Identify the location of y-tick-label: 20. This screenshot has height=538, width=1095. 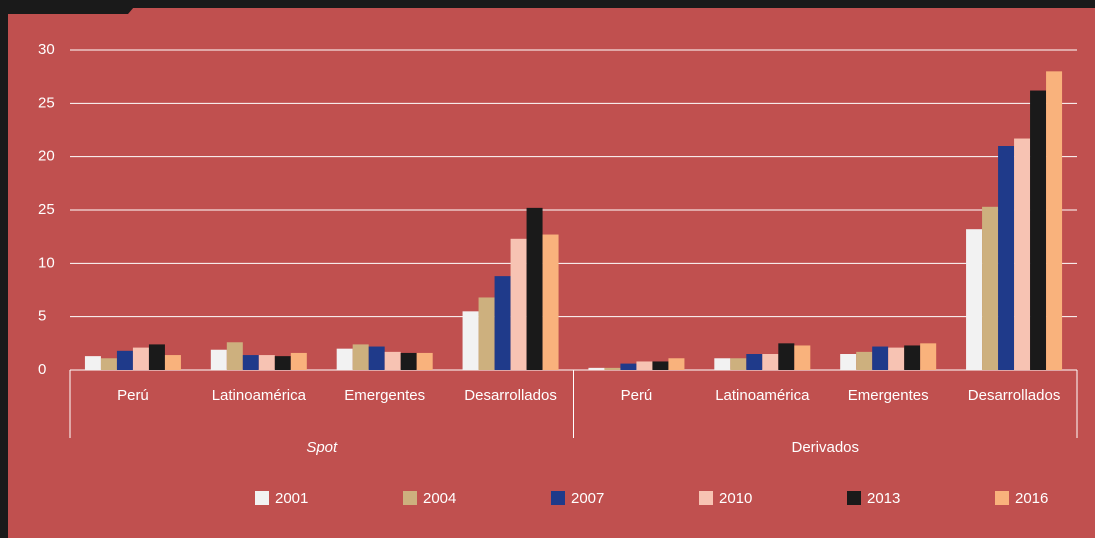
(46, 156).